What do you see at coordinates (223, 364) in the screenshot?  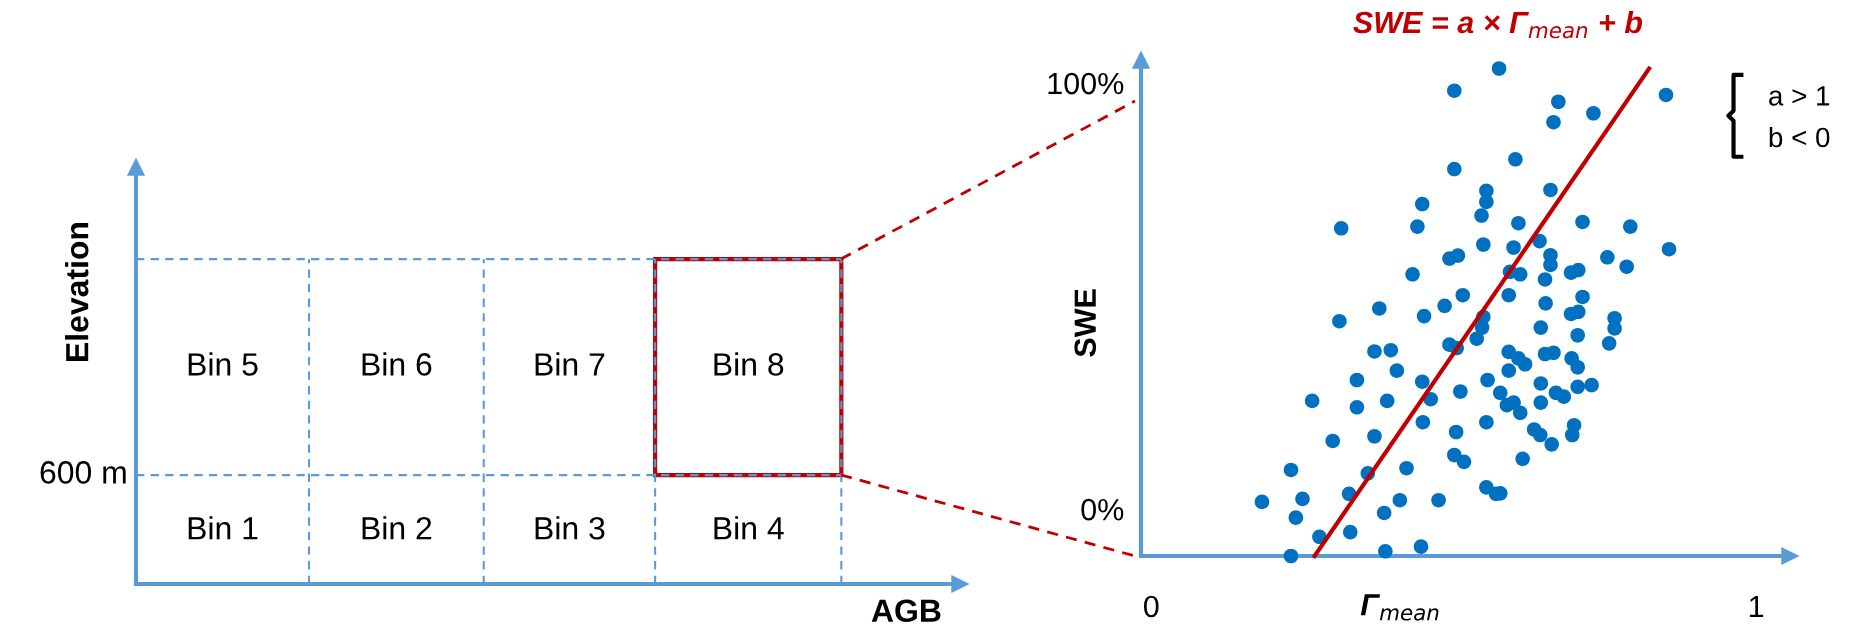 I see `text: Bin 5` at bounding box center [223, 364].